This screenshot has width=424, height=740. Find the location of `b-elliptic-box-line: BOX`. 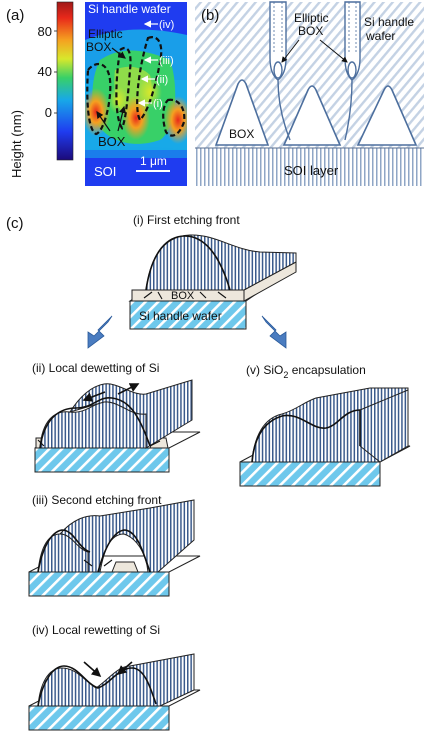

b-elliptic-box-line: BOX is located at coordinates (310, 31).